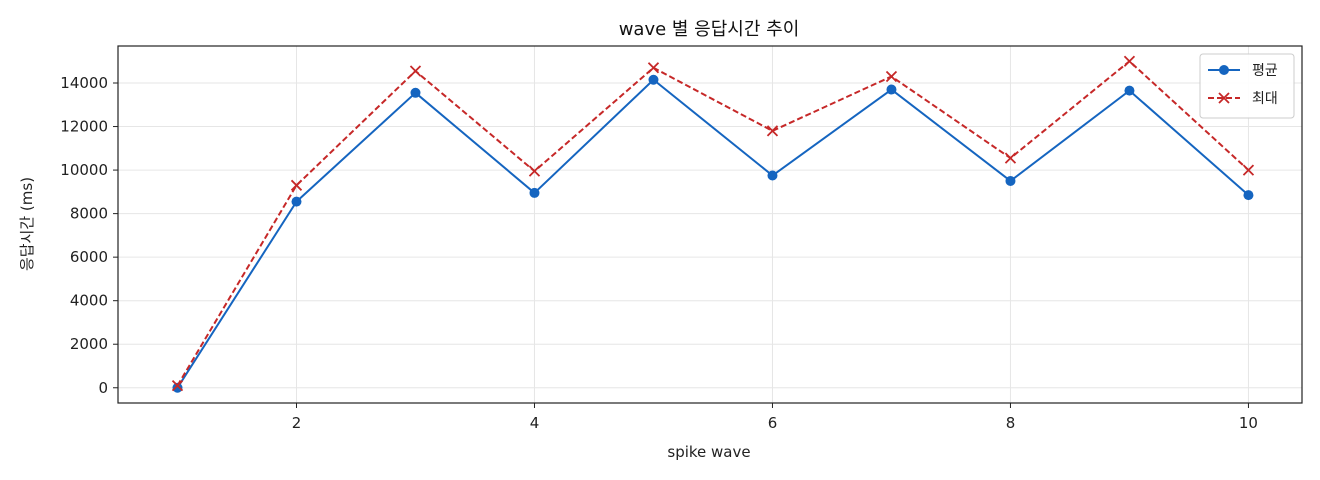 The width and height of the screenshot is (1320, 480). I want to click on legend-item-2: 최대, so click(1243, 99).